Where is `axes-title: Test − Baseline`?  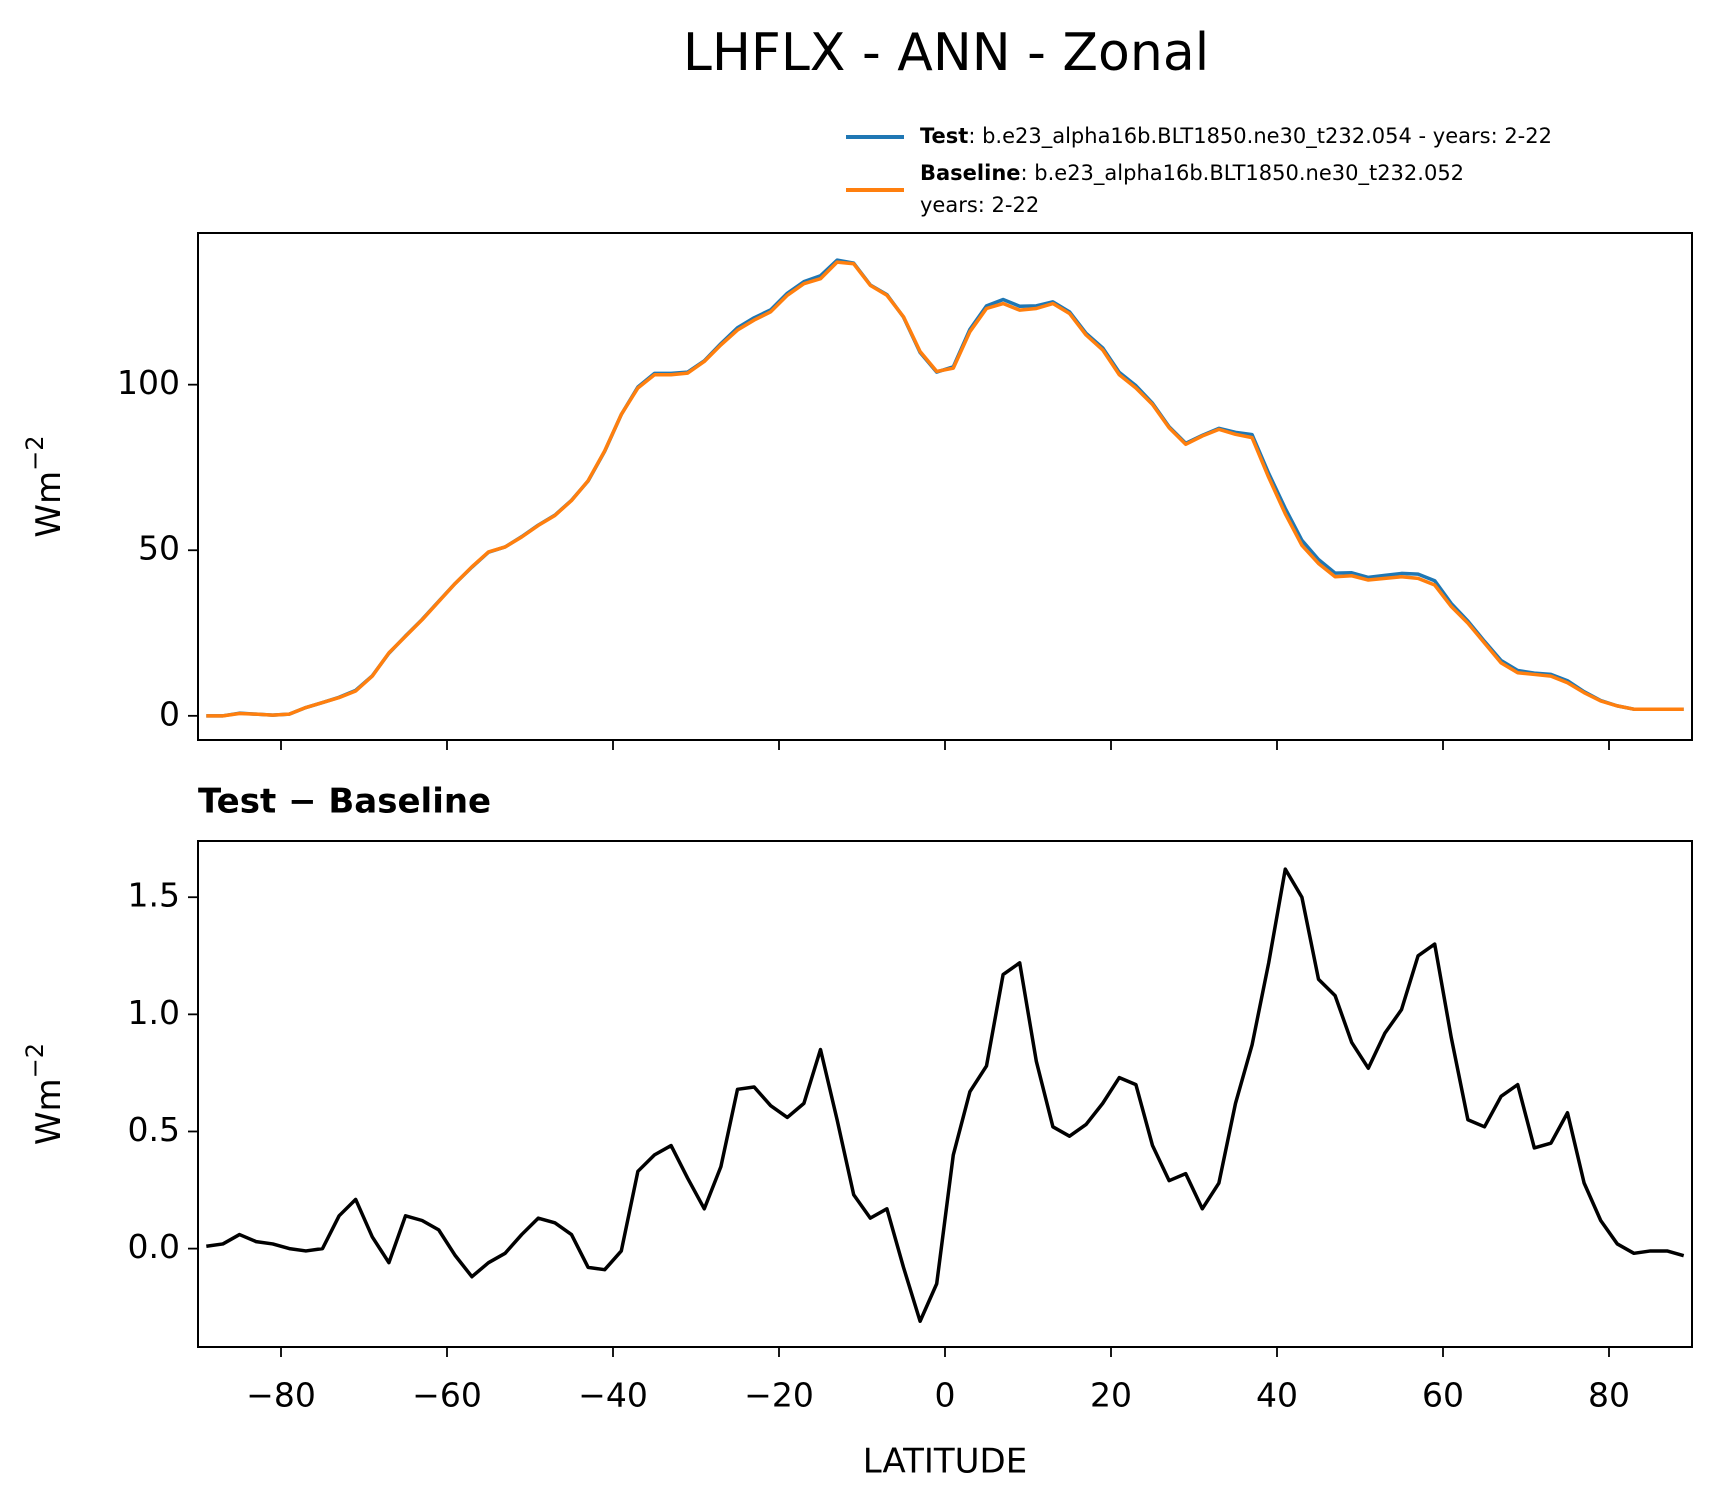
axes-title: Test − Baseline is located at coordinates (344, 802).